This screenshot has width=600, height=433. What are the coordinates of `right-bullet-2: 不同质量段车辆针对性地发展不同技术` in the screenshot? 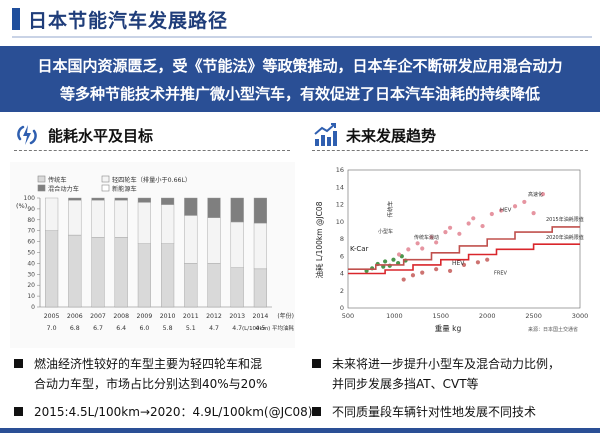 It's located at (454, 413).